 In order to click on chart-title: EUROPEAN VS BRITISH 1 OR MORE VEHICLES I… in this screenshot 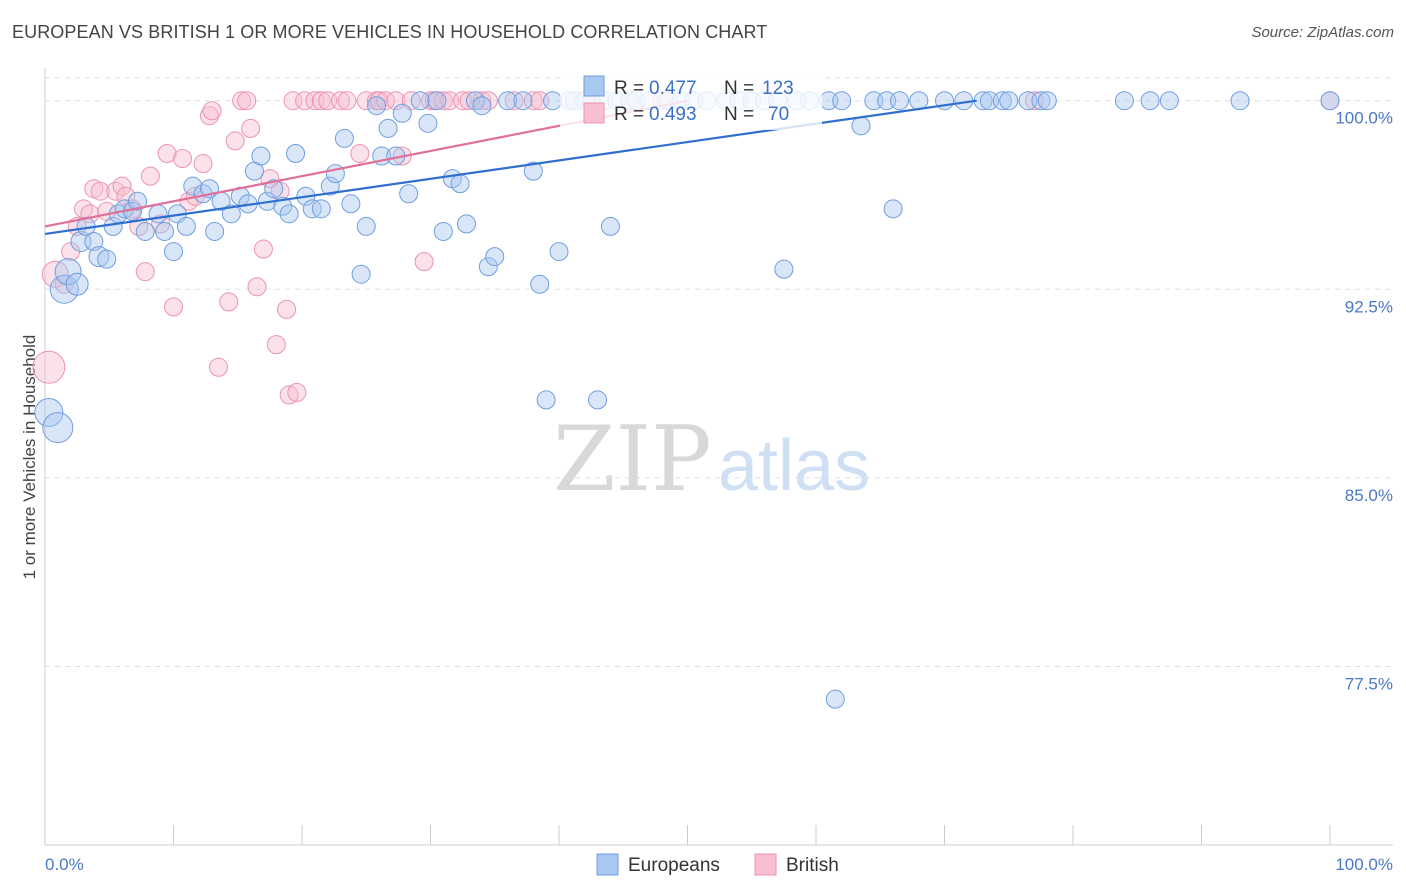, I will do `click(390, 32)`.